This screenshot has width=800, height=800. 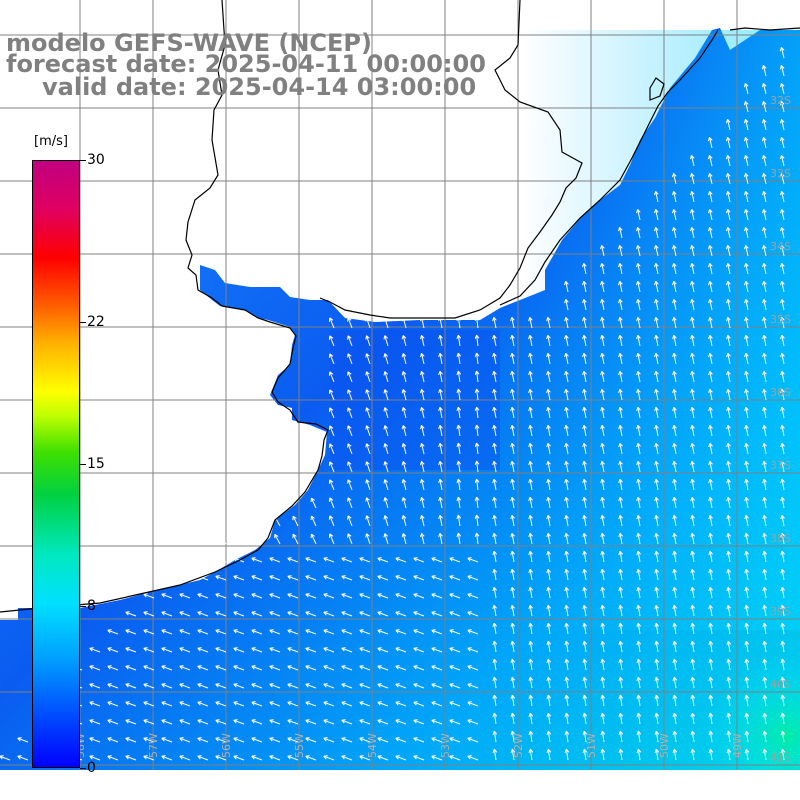 What do you see at coordinates (518, 745) in the screenshot?
I see `longitude-label: 52W` at bounding box center [518, 745].